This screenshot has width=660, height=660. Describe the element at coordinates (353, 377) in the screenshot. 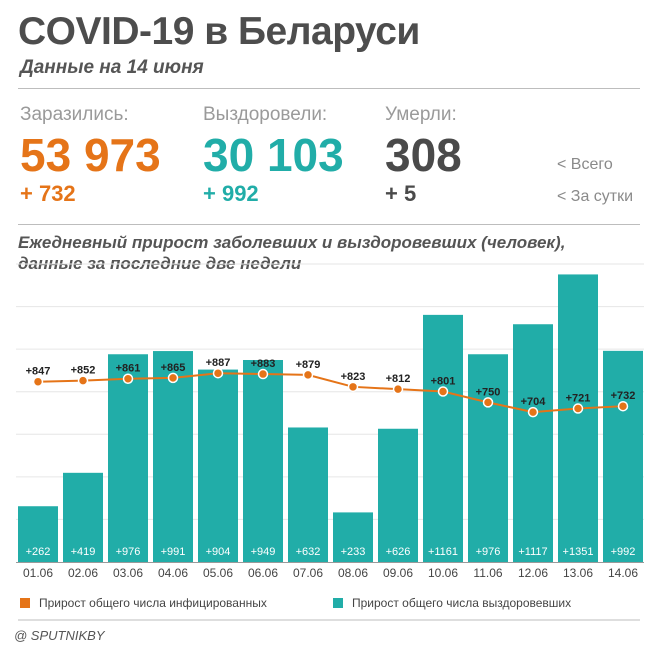

I see `point-value-label: +823` at that location.